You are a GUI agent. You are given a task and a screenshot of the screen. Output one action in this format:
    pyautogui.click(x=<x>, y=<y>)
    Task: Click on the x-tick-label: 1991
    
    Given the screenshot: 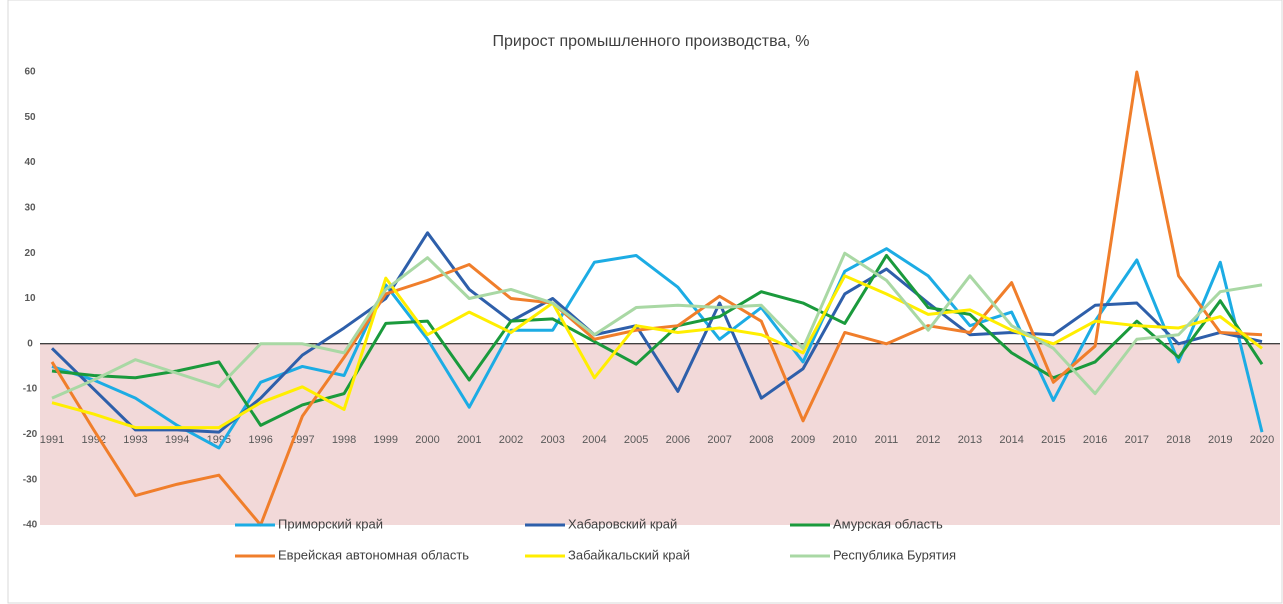 What is the action you would take?
    pyautogui.click(x=52, y=440)
    